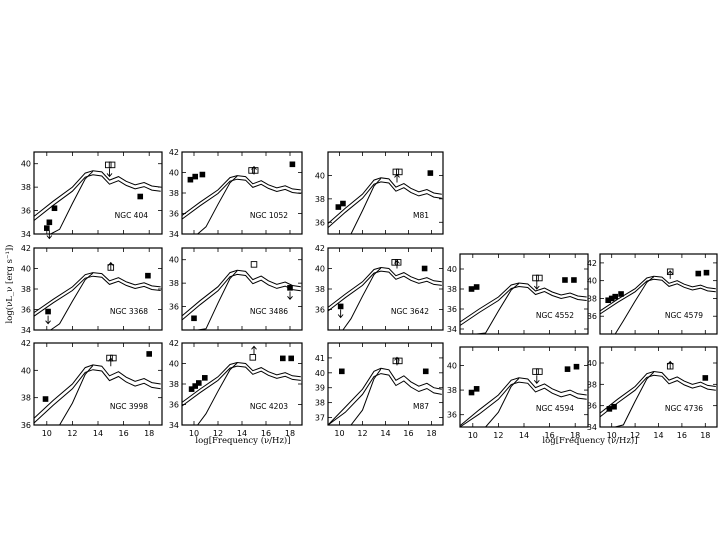 This screenshot has width=720, height=540. I want to click on sed-panel-ngc-4736: 34 36 38 40 10 12 14 16 18 NGC 4736, so click(652, 393).